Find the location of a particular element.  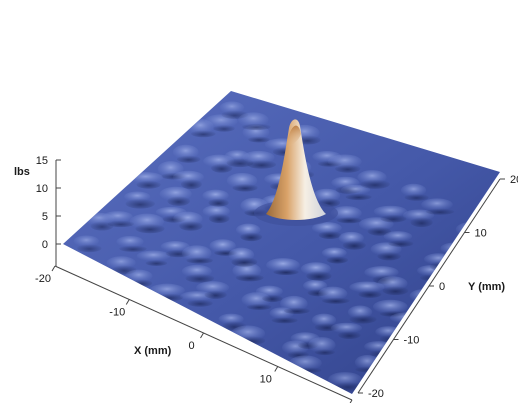

y-tick-label: 20 is located at coordinates (514, 180).